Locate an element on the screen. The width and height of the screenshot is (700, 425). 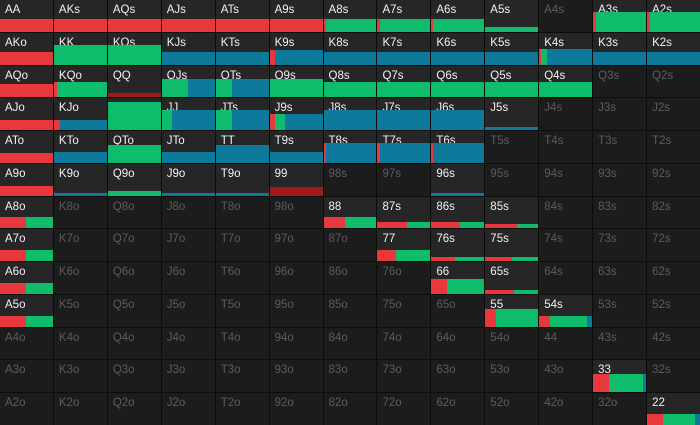
hand-cell: 74o is located at coordinates (404, 343).